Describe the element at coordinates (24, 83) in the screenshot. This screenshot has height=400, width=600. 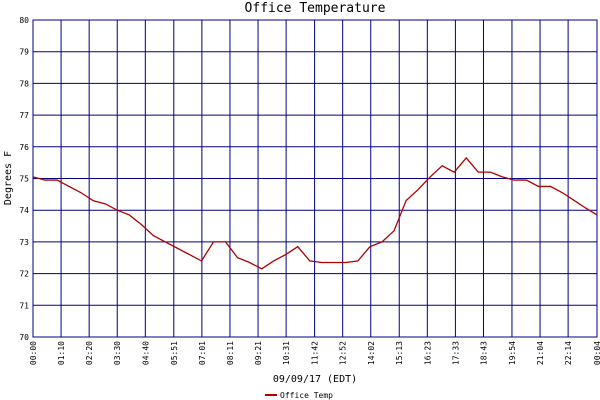
I see `y-tick-label: 78` at that location.